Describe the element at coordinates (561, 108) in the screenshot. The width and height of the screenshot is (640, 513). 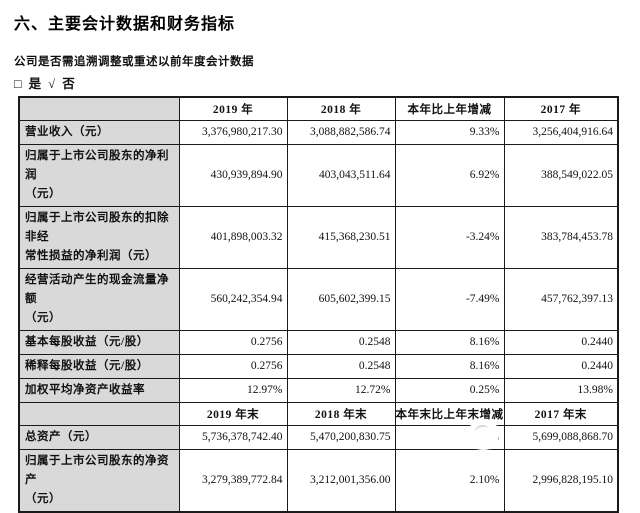
I see `year-header: 2017 年` at that location.